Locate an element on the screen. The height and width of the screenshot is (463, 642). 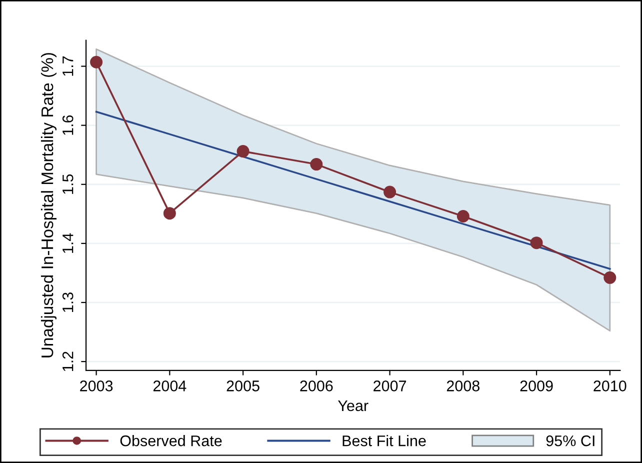
y-tick-label: 1.4 is located at coordinates (68, 243).